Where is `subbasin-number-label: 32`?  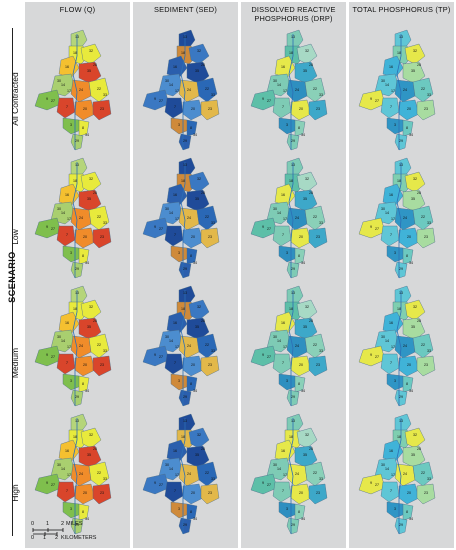
subbasin-number-label: 32 is located at coordinates (415, 307).